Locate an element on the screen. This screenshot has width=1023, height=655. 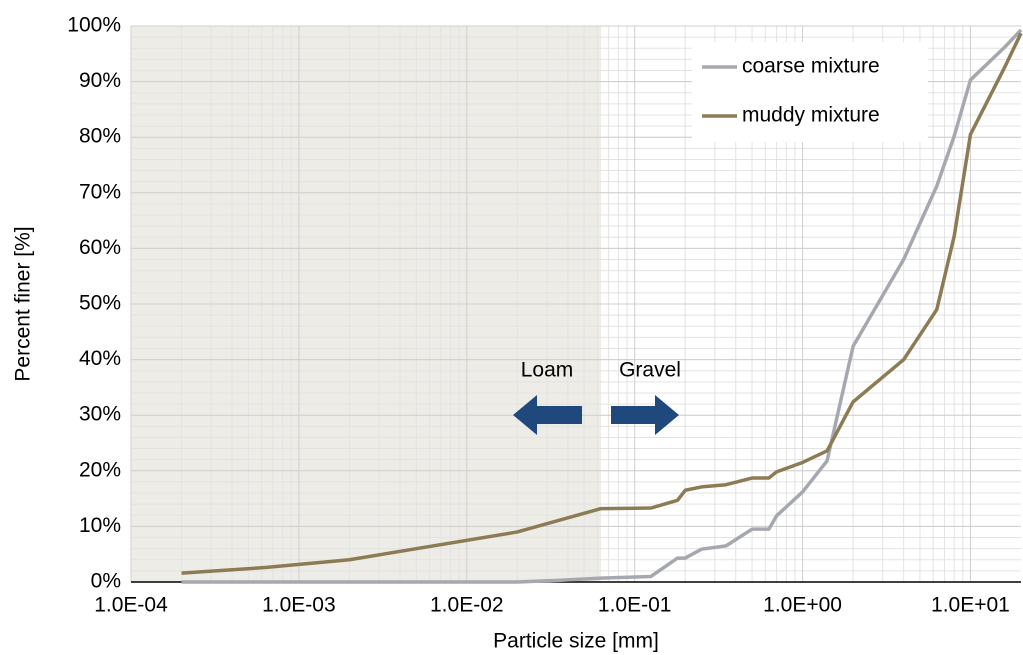
y-tick-label: 70% is located at coordinates (100, 191).